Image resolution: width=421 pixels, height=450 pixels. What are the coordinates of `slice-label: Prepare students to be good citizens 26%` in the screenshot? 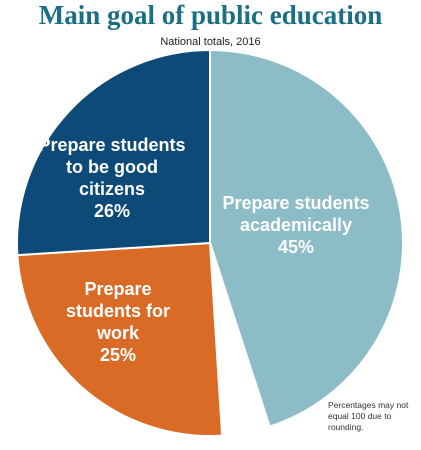 It's located at (112, 178).